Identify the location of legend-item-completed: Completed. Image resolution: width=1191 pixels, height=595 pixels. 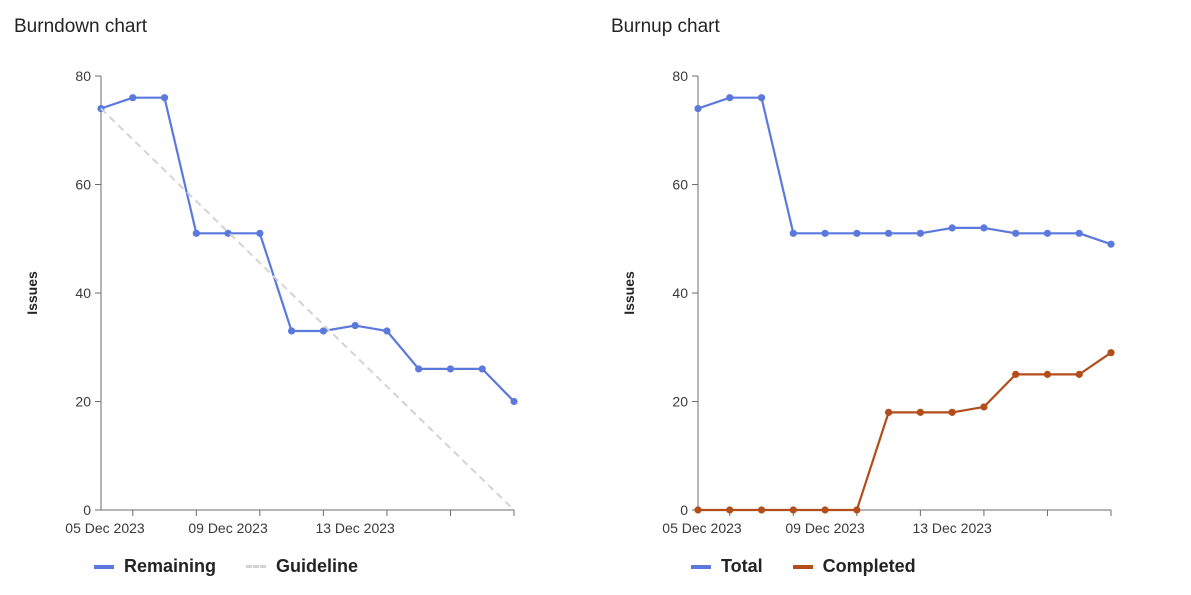
(854, 566).